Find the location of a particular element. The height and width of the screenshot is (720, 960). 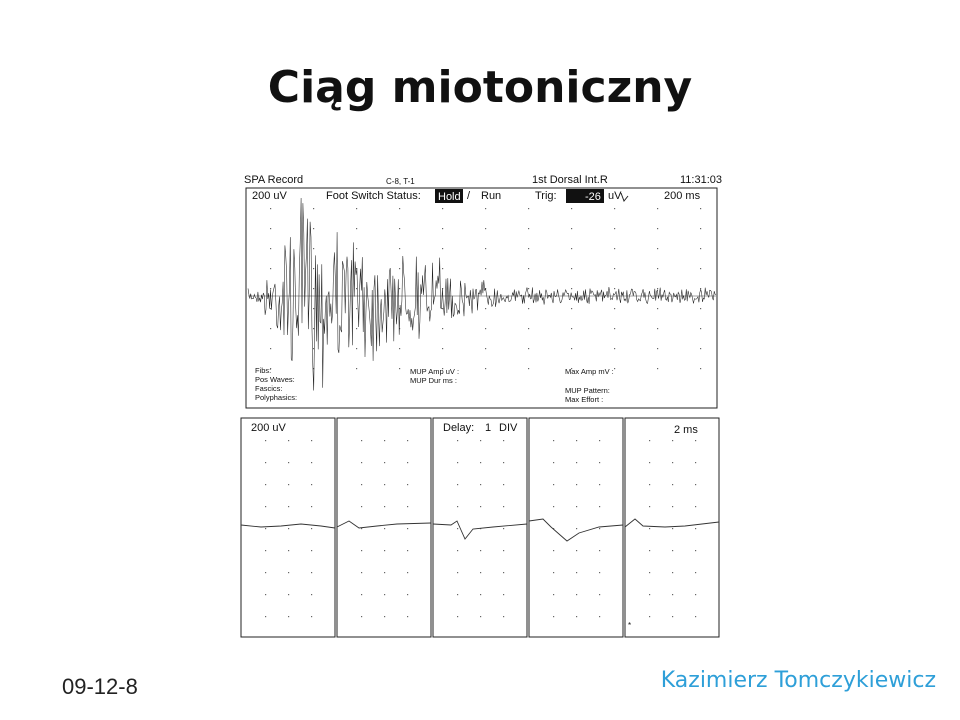

trig-unit: uV is located at coordinates (615, 196).